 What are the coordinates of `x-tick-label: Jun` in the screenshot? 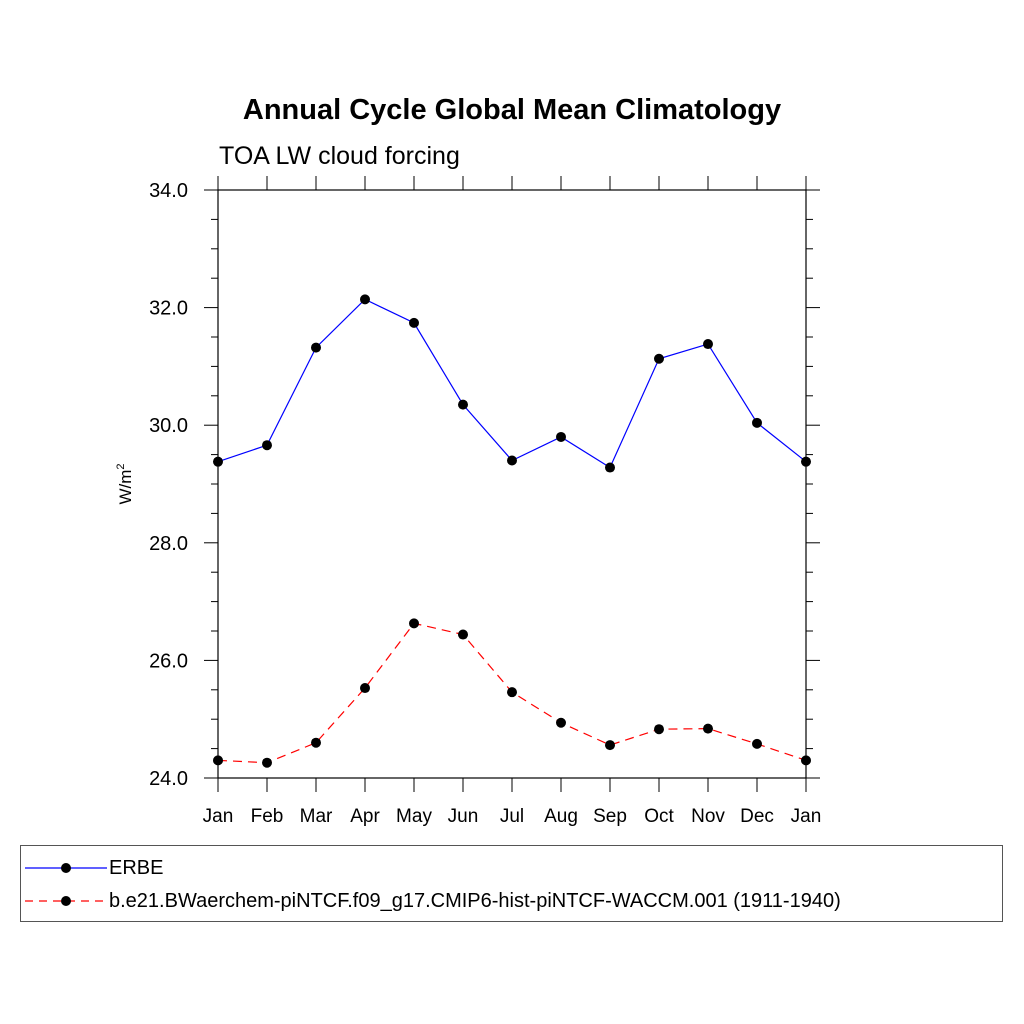 It's located at (463, 816).